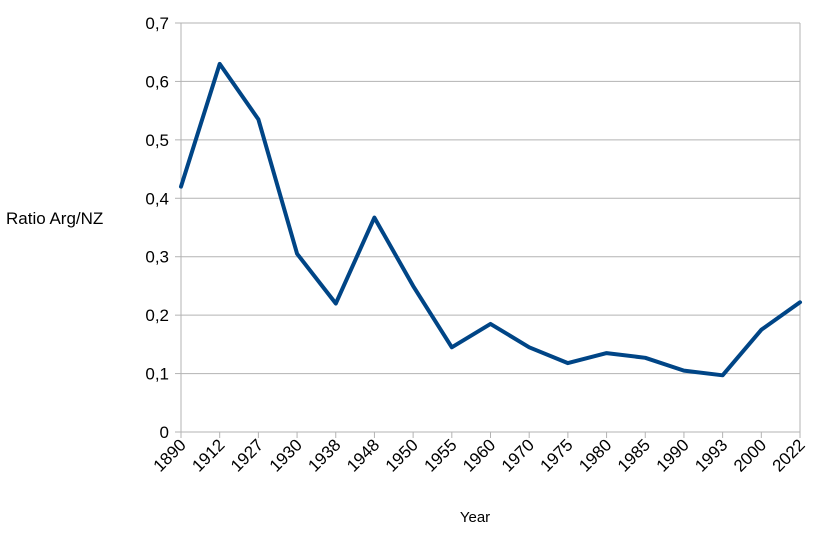 The width and height of the screenshot is (840, 545). What do you see at coordinates (157, 257) in the screenshot?
I see `y-tick-label: 0,3` at bounding box center [157, 257].